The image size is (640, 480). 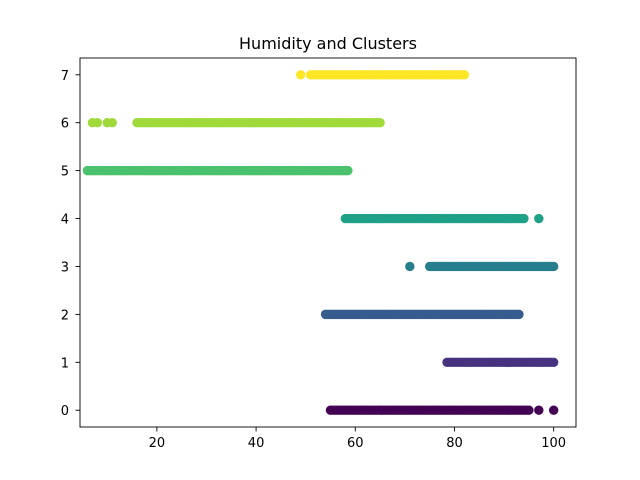 What do you see at coordinates (157, 443) in the screenshot?
I see `x-tick-label: 20` at bounding box center [157, 443].